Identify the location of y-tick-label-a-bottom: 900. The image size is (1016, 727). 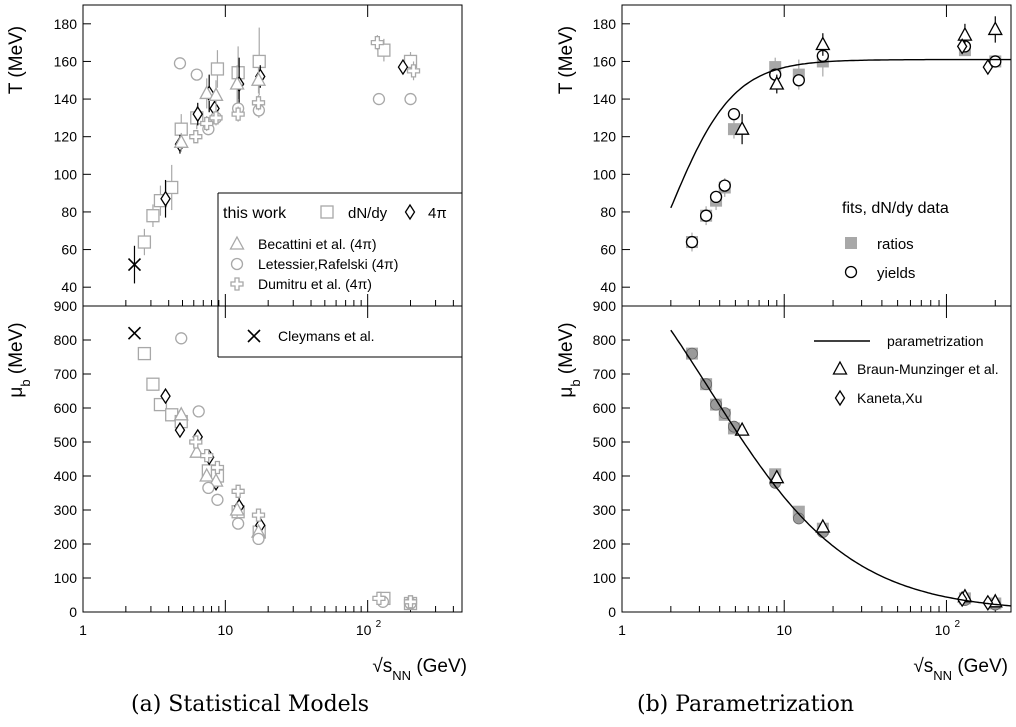
(66, 306).